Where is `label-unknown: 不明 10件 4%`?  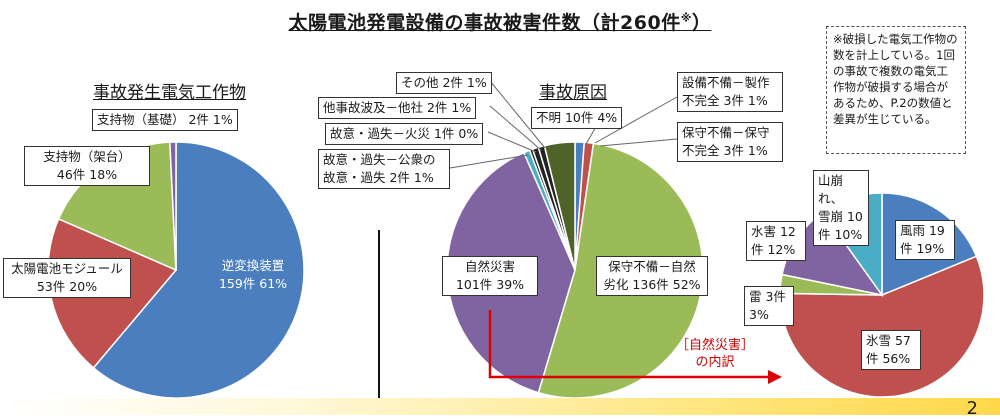 label-unknown: 不明 10件 4% is located at coordinates (577, 118).